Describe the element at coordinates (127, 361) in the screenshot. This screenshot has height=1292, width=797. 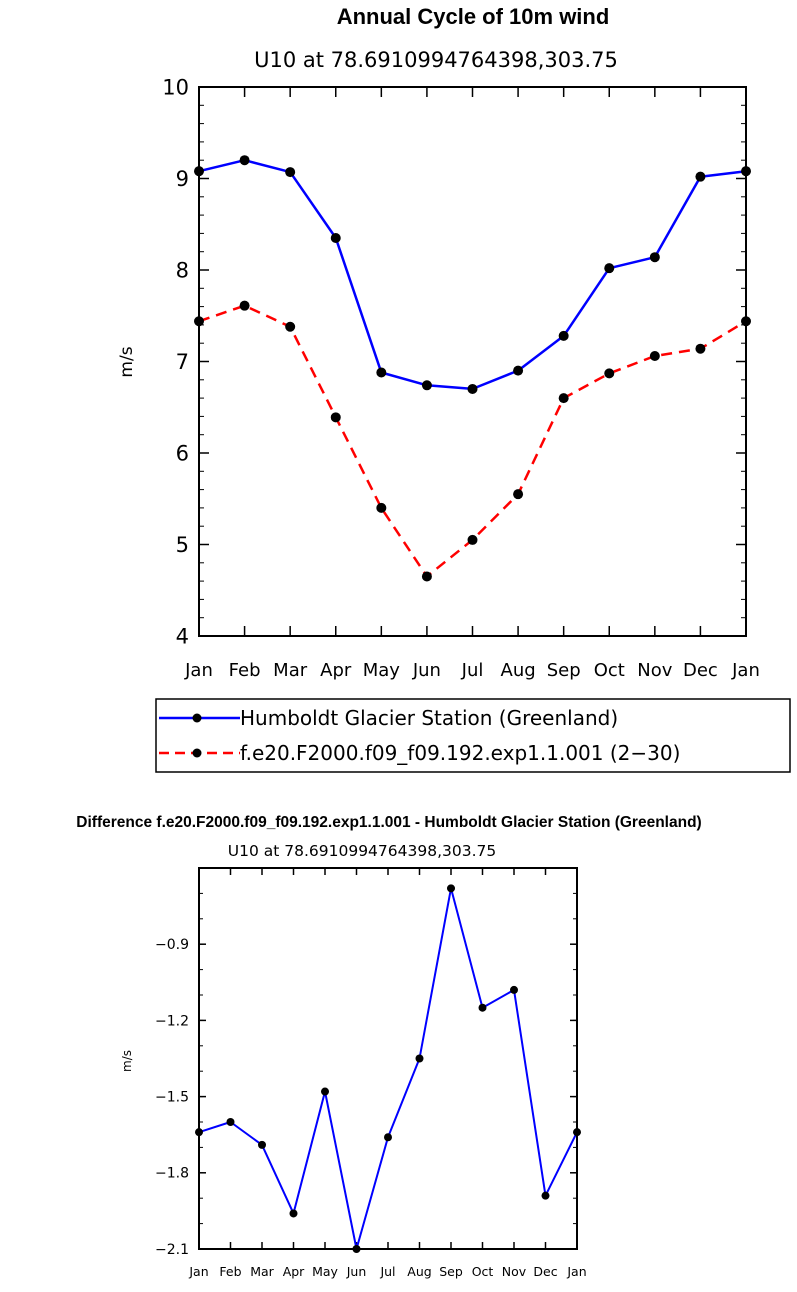
I see `chart1-ylabel: m/s` at that location.